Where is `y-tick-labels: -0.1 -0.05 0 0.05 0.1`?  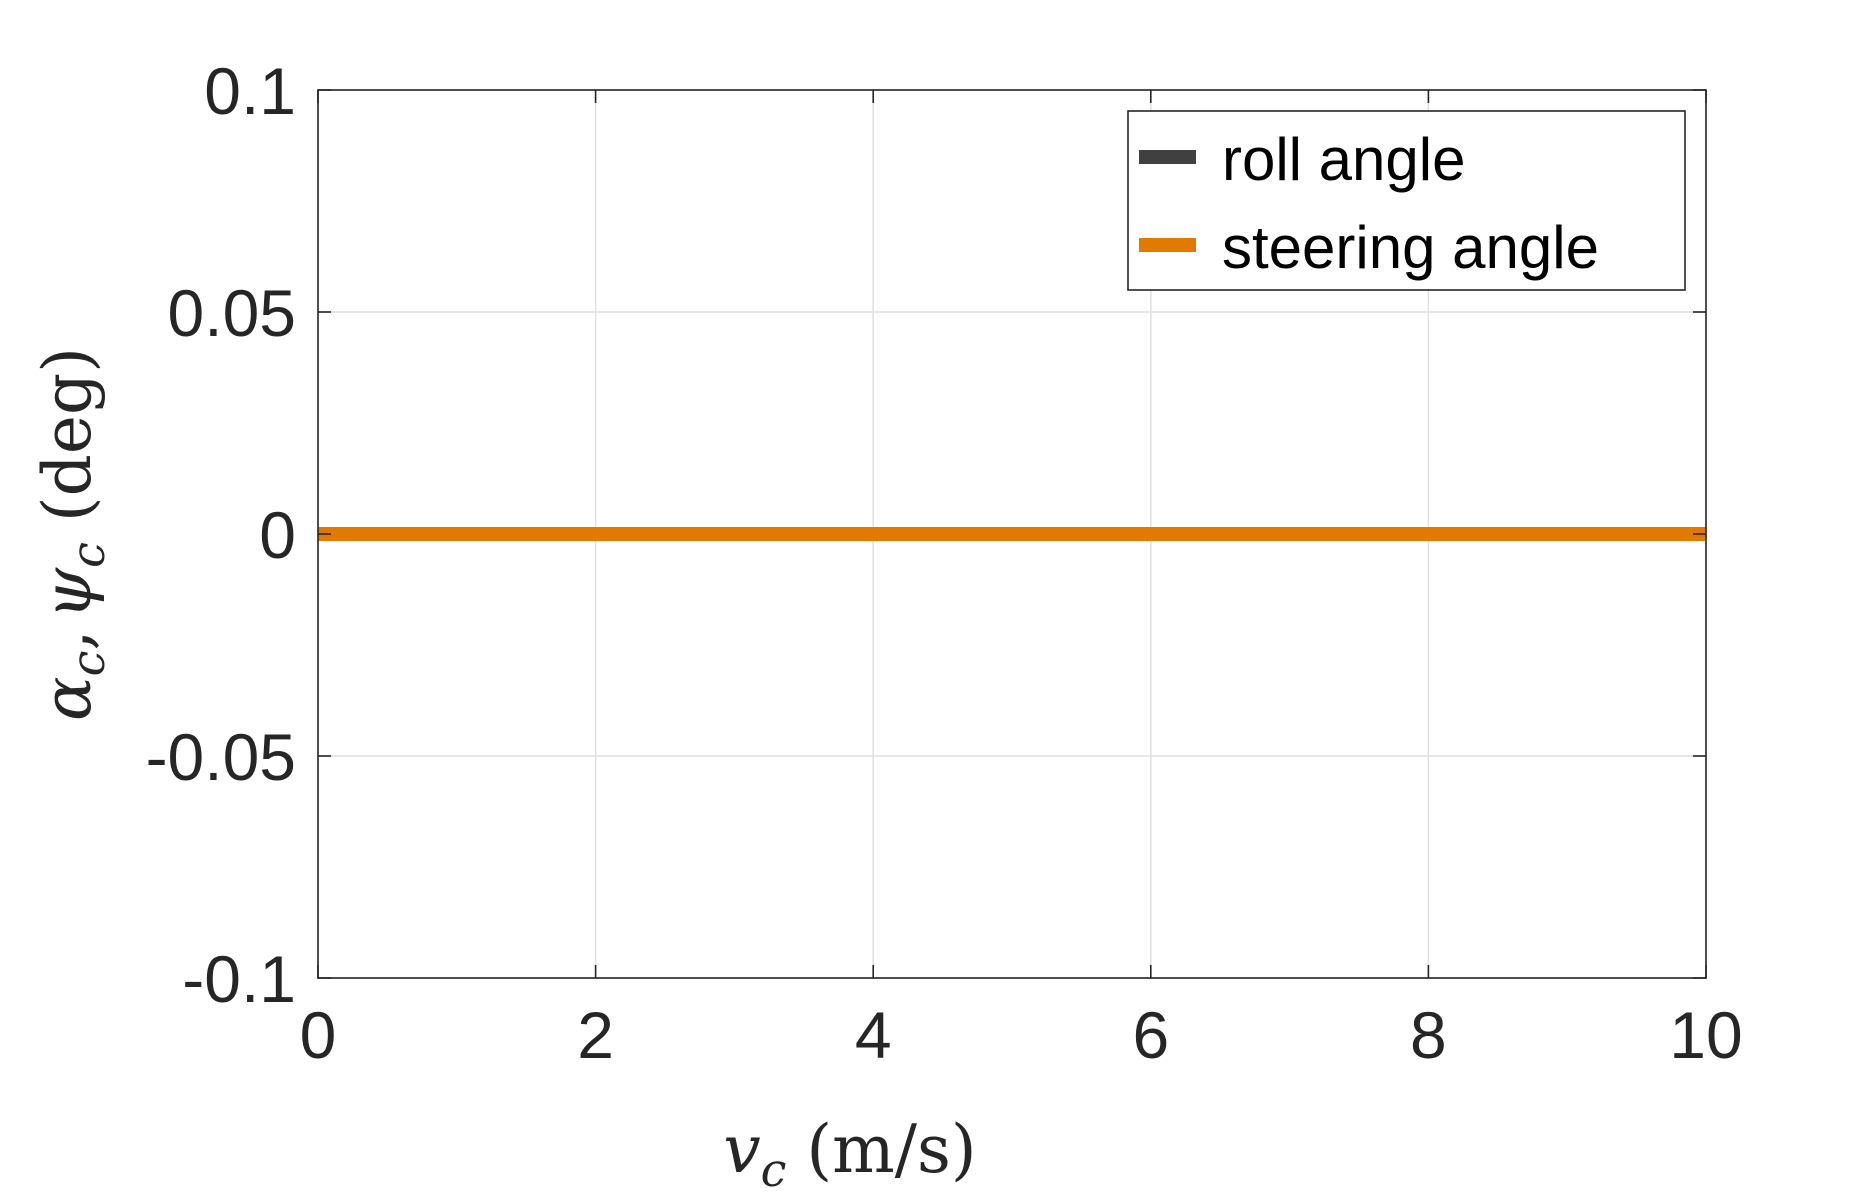
y-tick-labels: -0.1 -0.05 0 0.05 0.1 is located at coordinates (221, 535).